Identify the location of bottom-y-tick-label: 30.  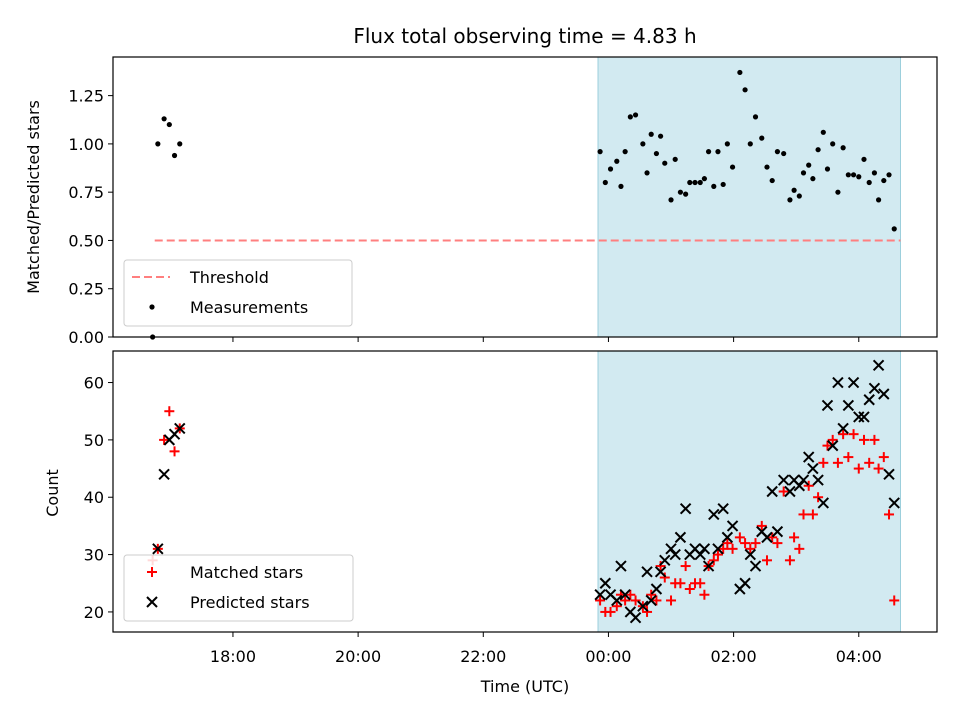
(94, 555).